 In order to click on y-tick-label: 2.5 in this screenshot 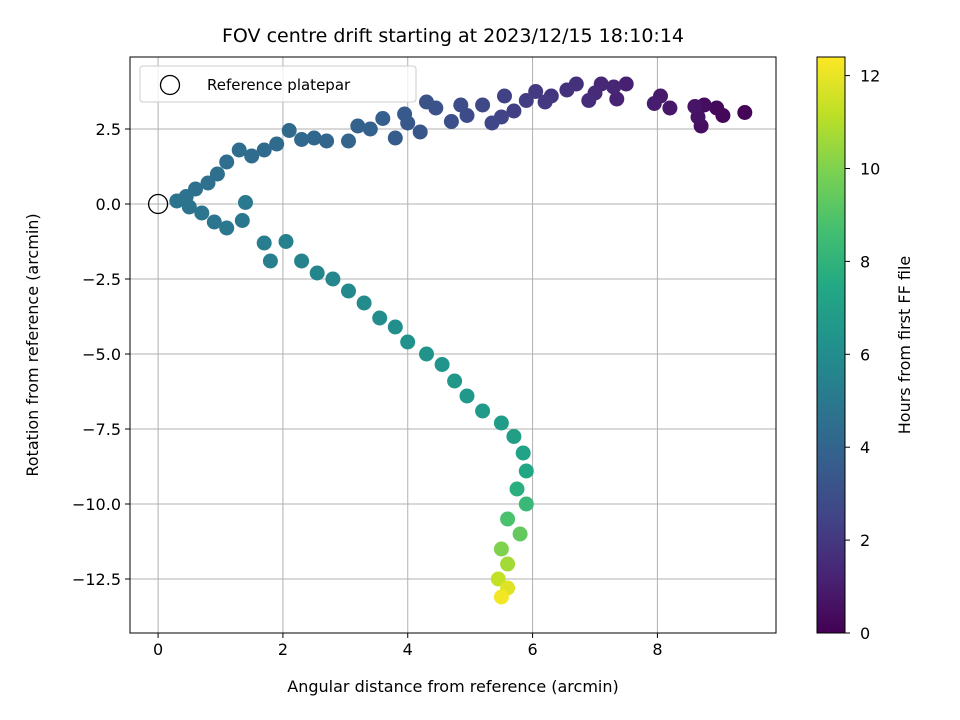, I will do `click(108, 129)`.